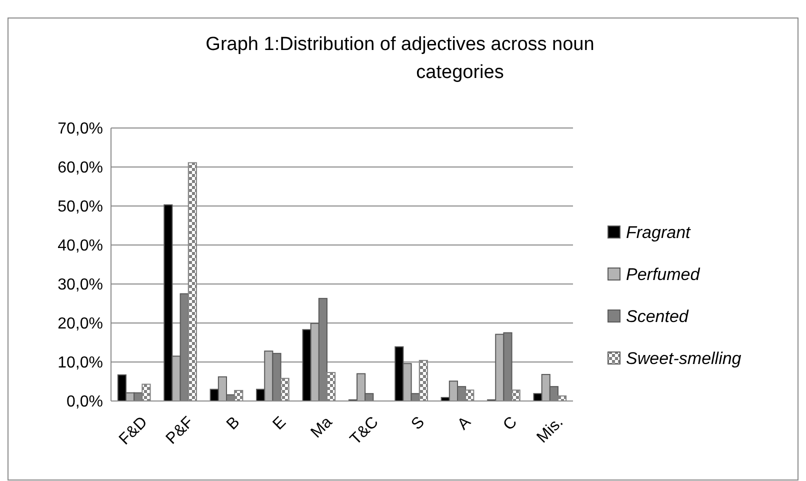 This screenshot has width=806, height=481. Describe the element at coordinates (80, 324) in the screenshot. I see `y-tick-label: 20,0%` at that location.